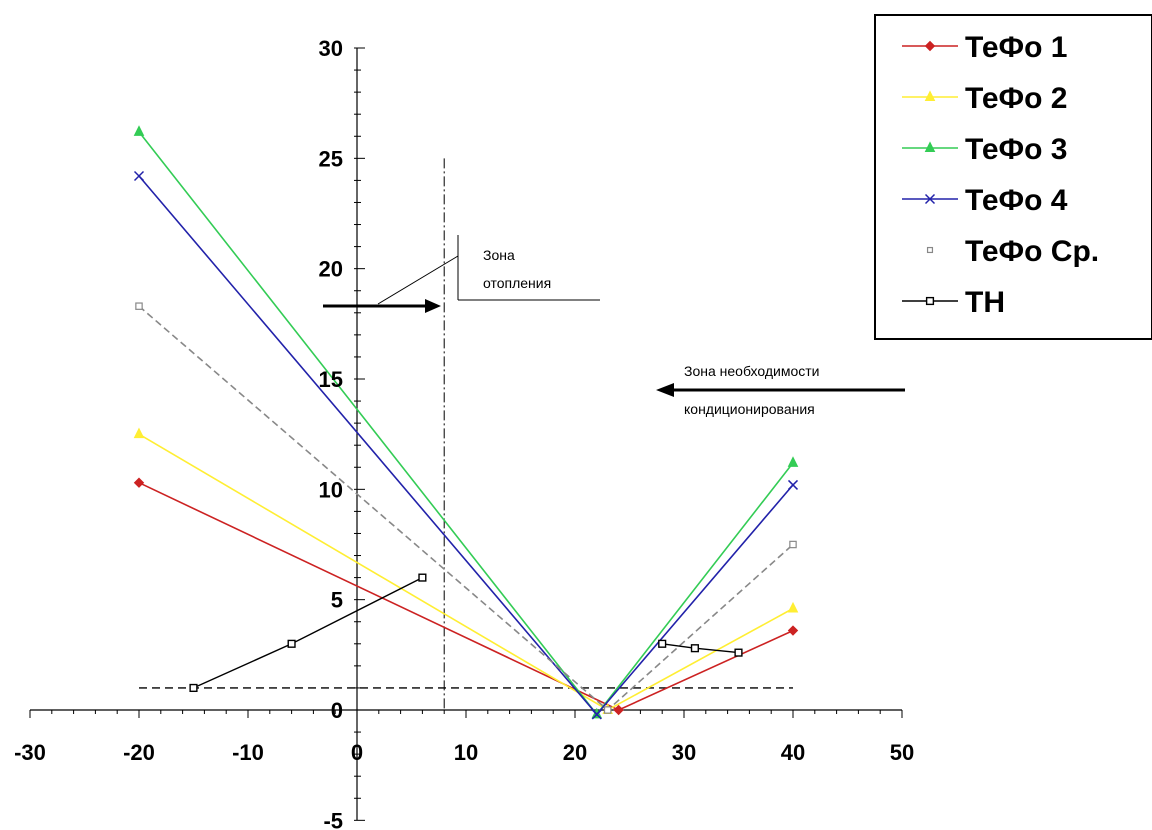  What do you see at coordinates (331, 489) in the screenshot?
I see `y-tick-label: 10` at bounding box center [331, 489].